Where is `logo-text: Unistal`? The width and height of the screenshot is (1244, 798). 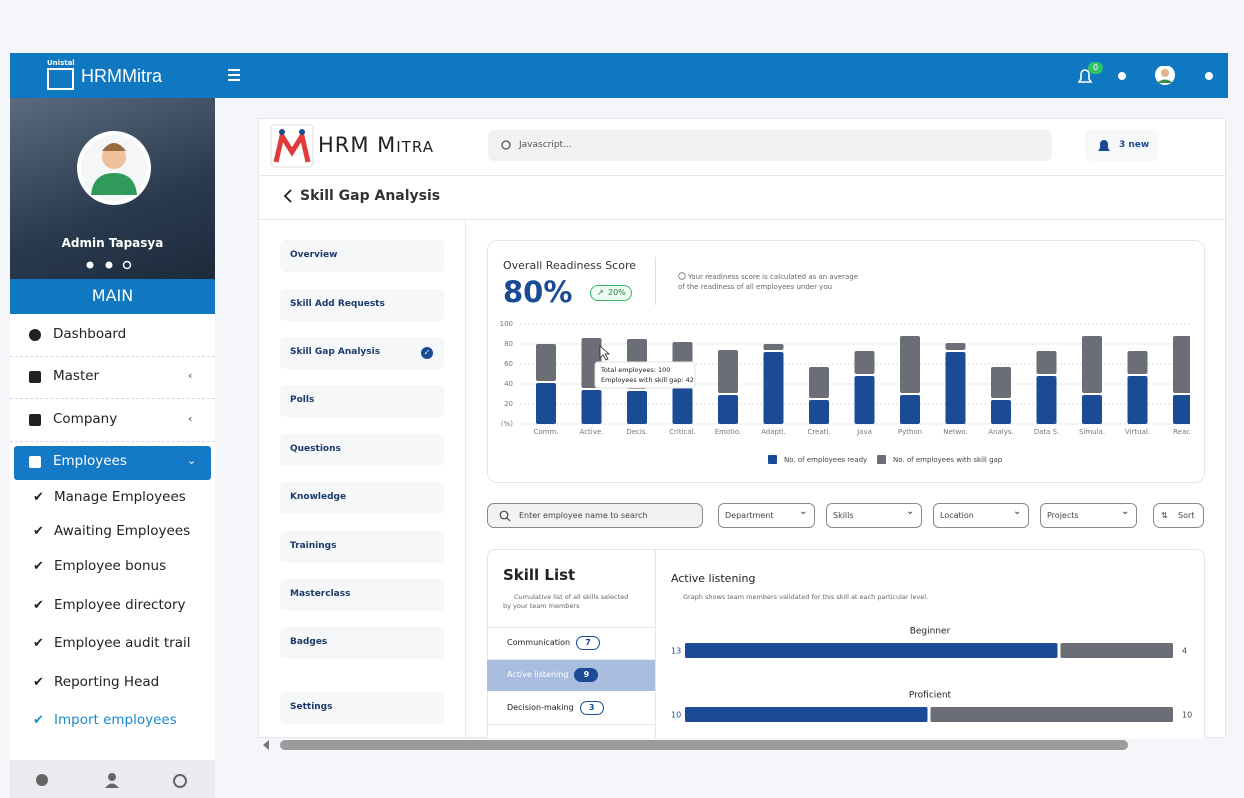
logo-text: Unistal is located at coordinates (61, 63).